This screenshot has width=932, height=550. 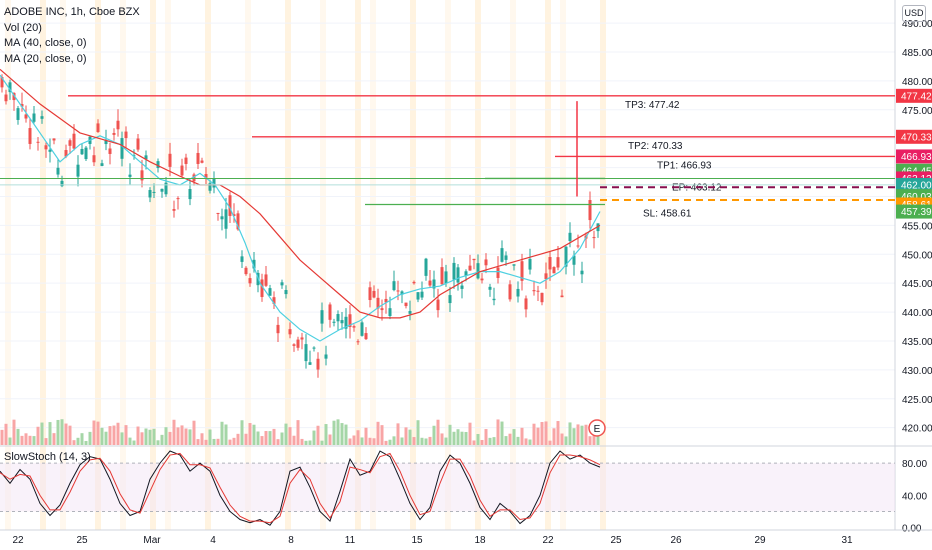 I want to click on oscillator-label: SlowStoch (14, 3), so click(x=47, y=457).